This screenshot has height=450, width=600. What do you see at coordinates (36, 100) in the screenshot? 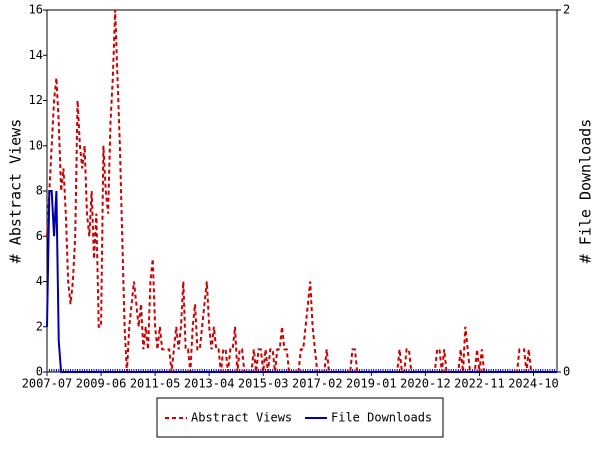
I see `y-tick-label: 12` at bounding box center [36, 100].